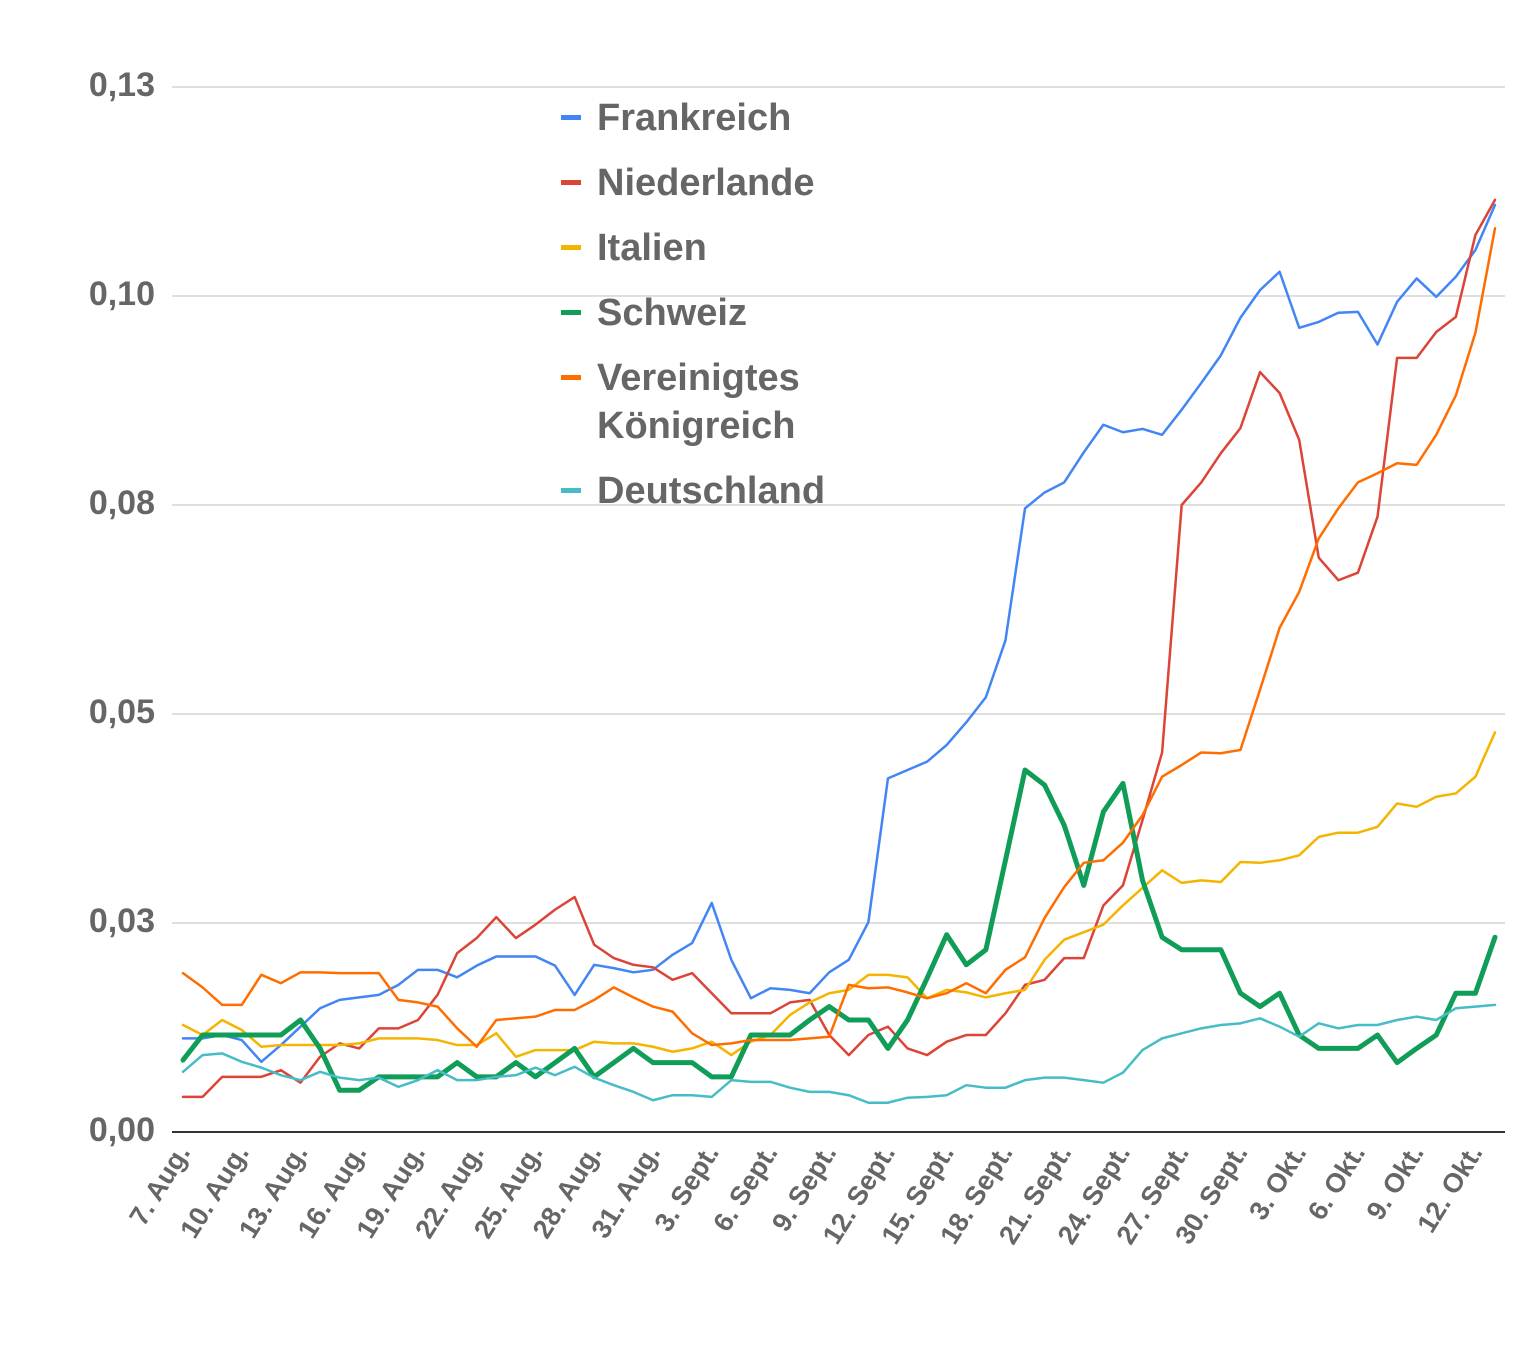 The height and width of the screenshot is (1354, 1536). I want to click on series-line, so click(839, 1053).